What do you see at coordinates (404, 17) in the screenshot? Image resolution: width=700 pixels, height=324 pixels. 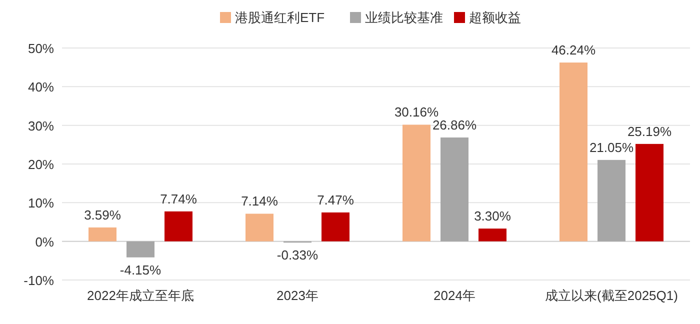 I see `legend-label: 业绩比较基准` at bounding box center [404, 17].